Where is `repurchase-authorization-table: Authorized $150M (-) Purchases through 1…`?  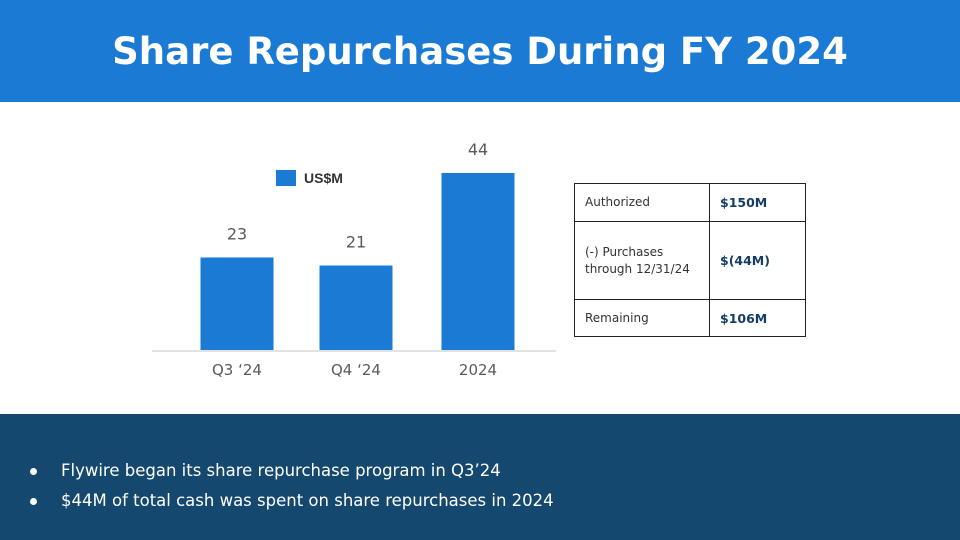 repurchase-authorization-table: Authorized $150M (-) Purchases through 1… is located at coordinates (690, 260).